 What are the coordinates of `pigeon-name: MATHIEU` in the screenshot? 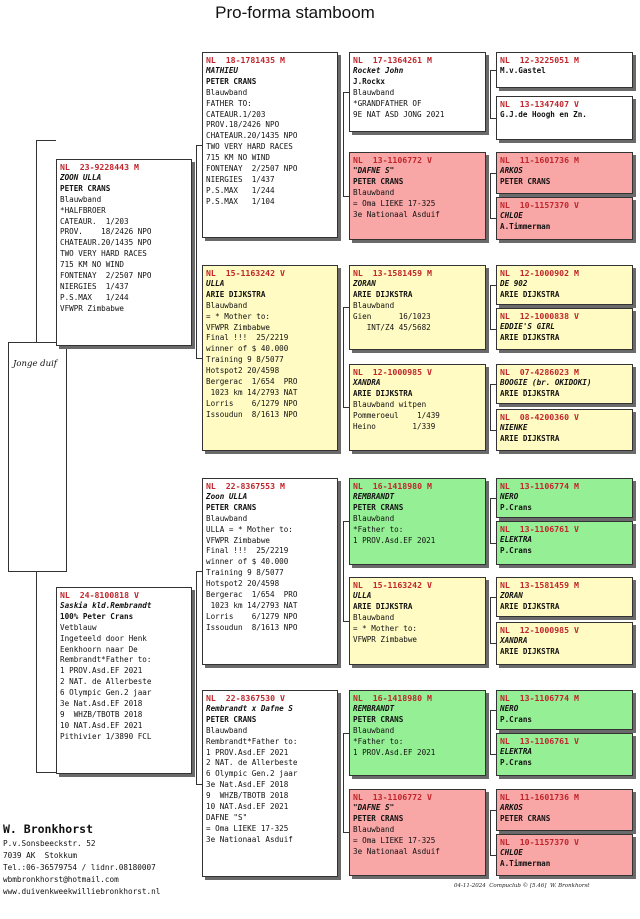 It's located at (222, 70).